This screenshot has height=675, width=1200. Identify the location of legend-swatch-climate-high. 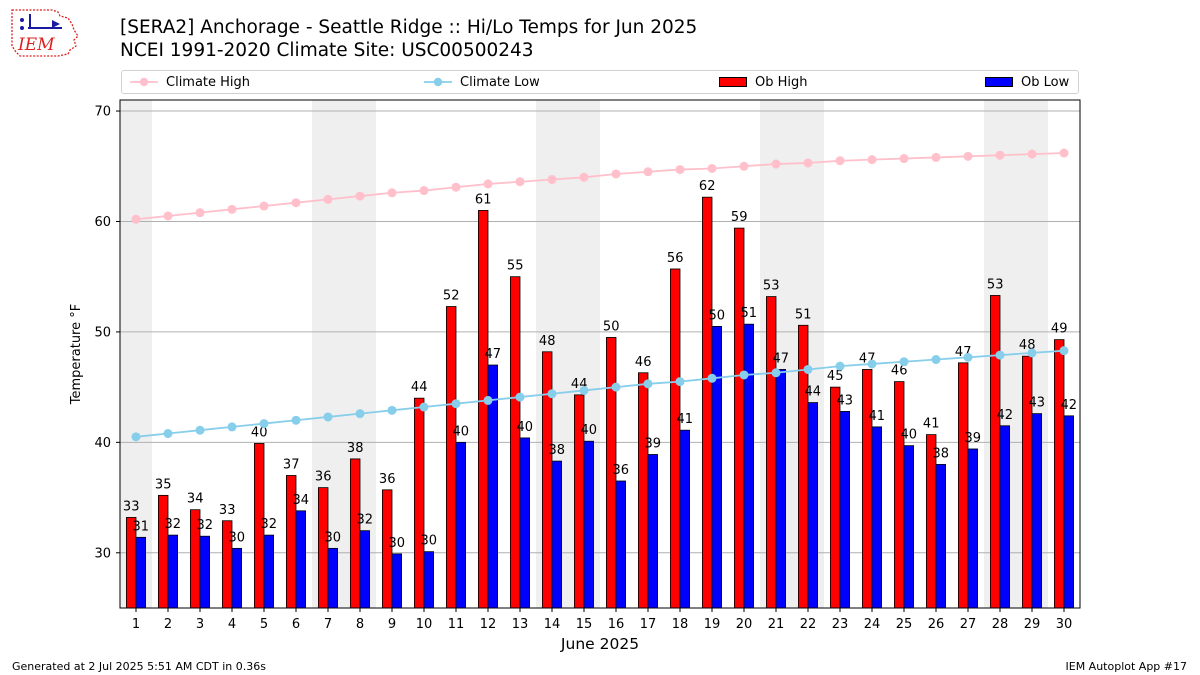
(144, 82).